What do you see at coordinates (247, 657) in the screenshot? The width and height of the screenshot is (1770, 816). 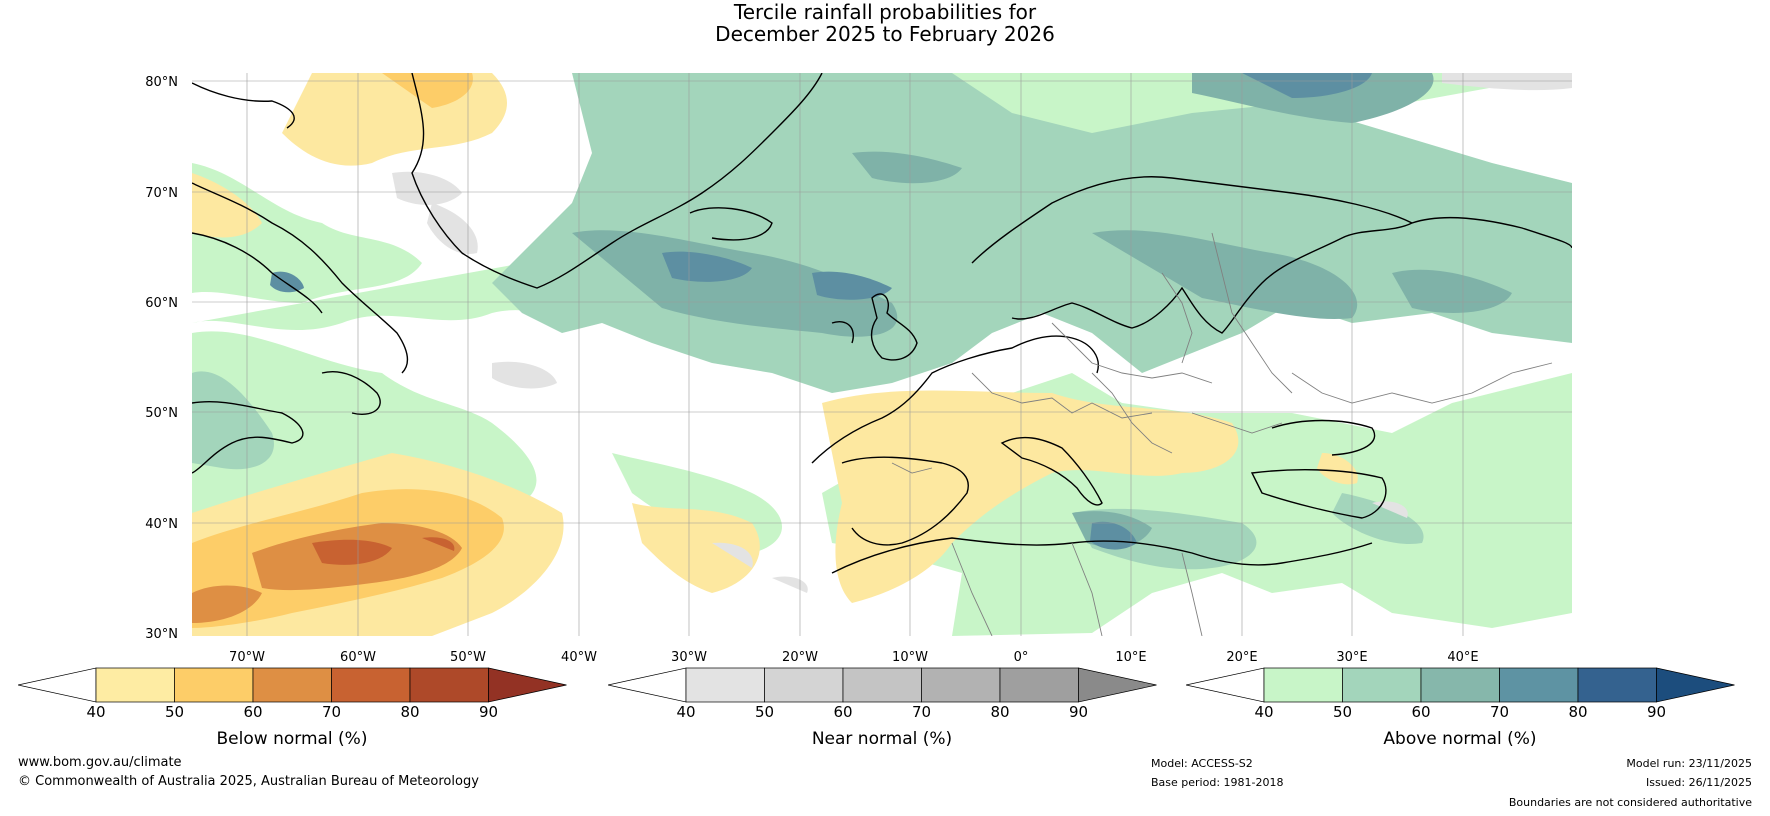 I see `lon-label-70w: 70°W` at bounding box center [247, 657].